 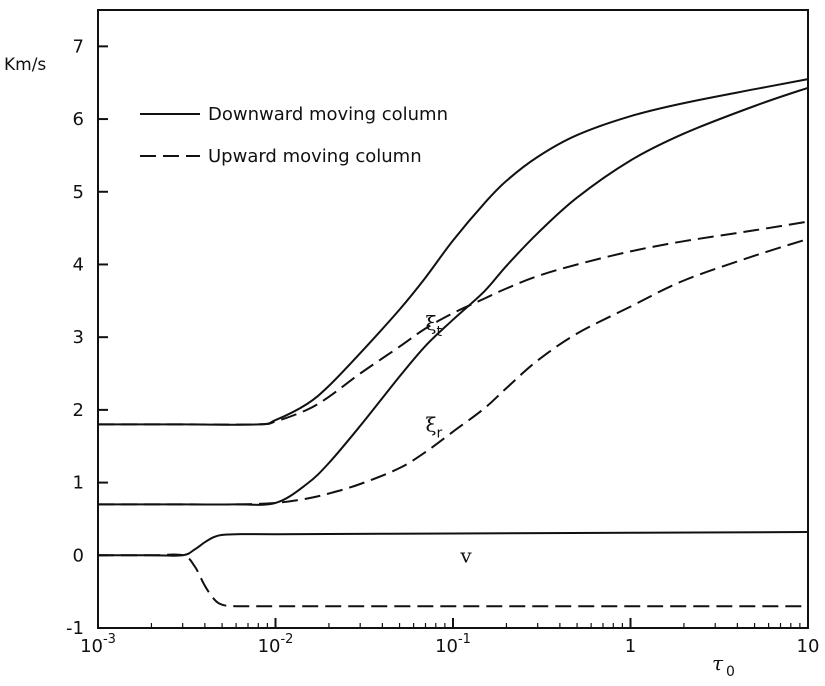 I want to click on y-tick-label: 4, so click(x=78, y=264).